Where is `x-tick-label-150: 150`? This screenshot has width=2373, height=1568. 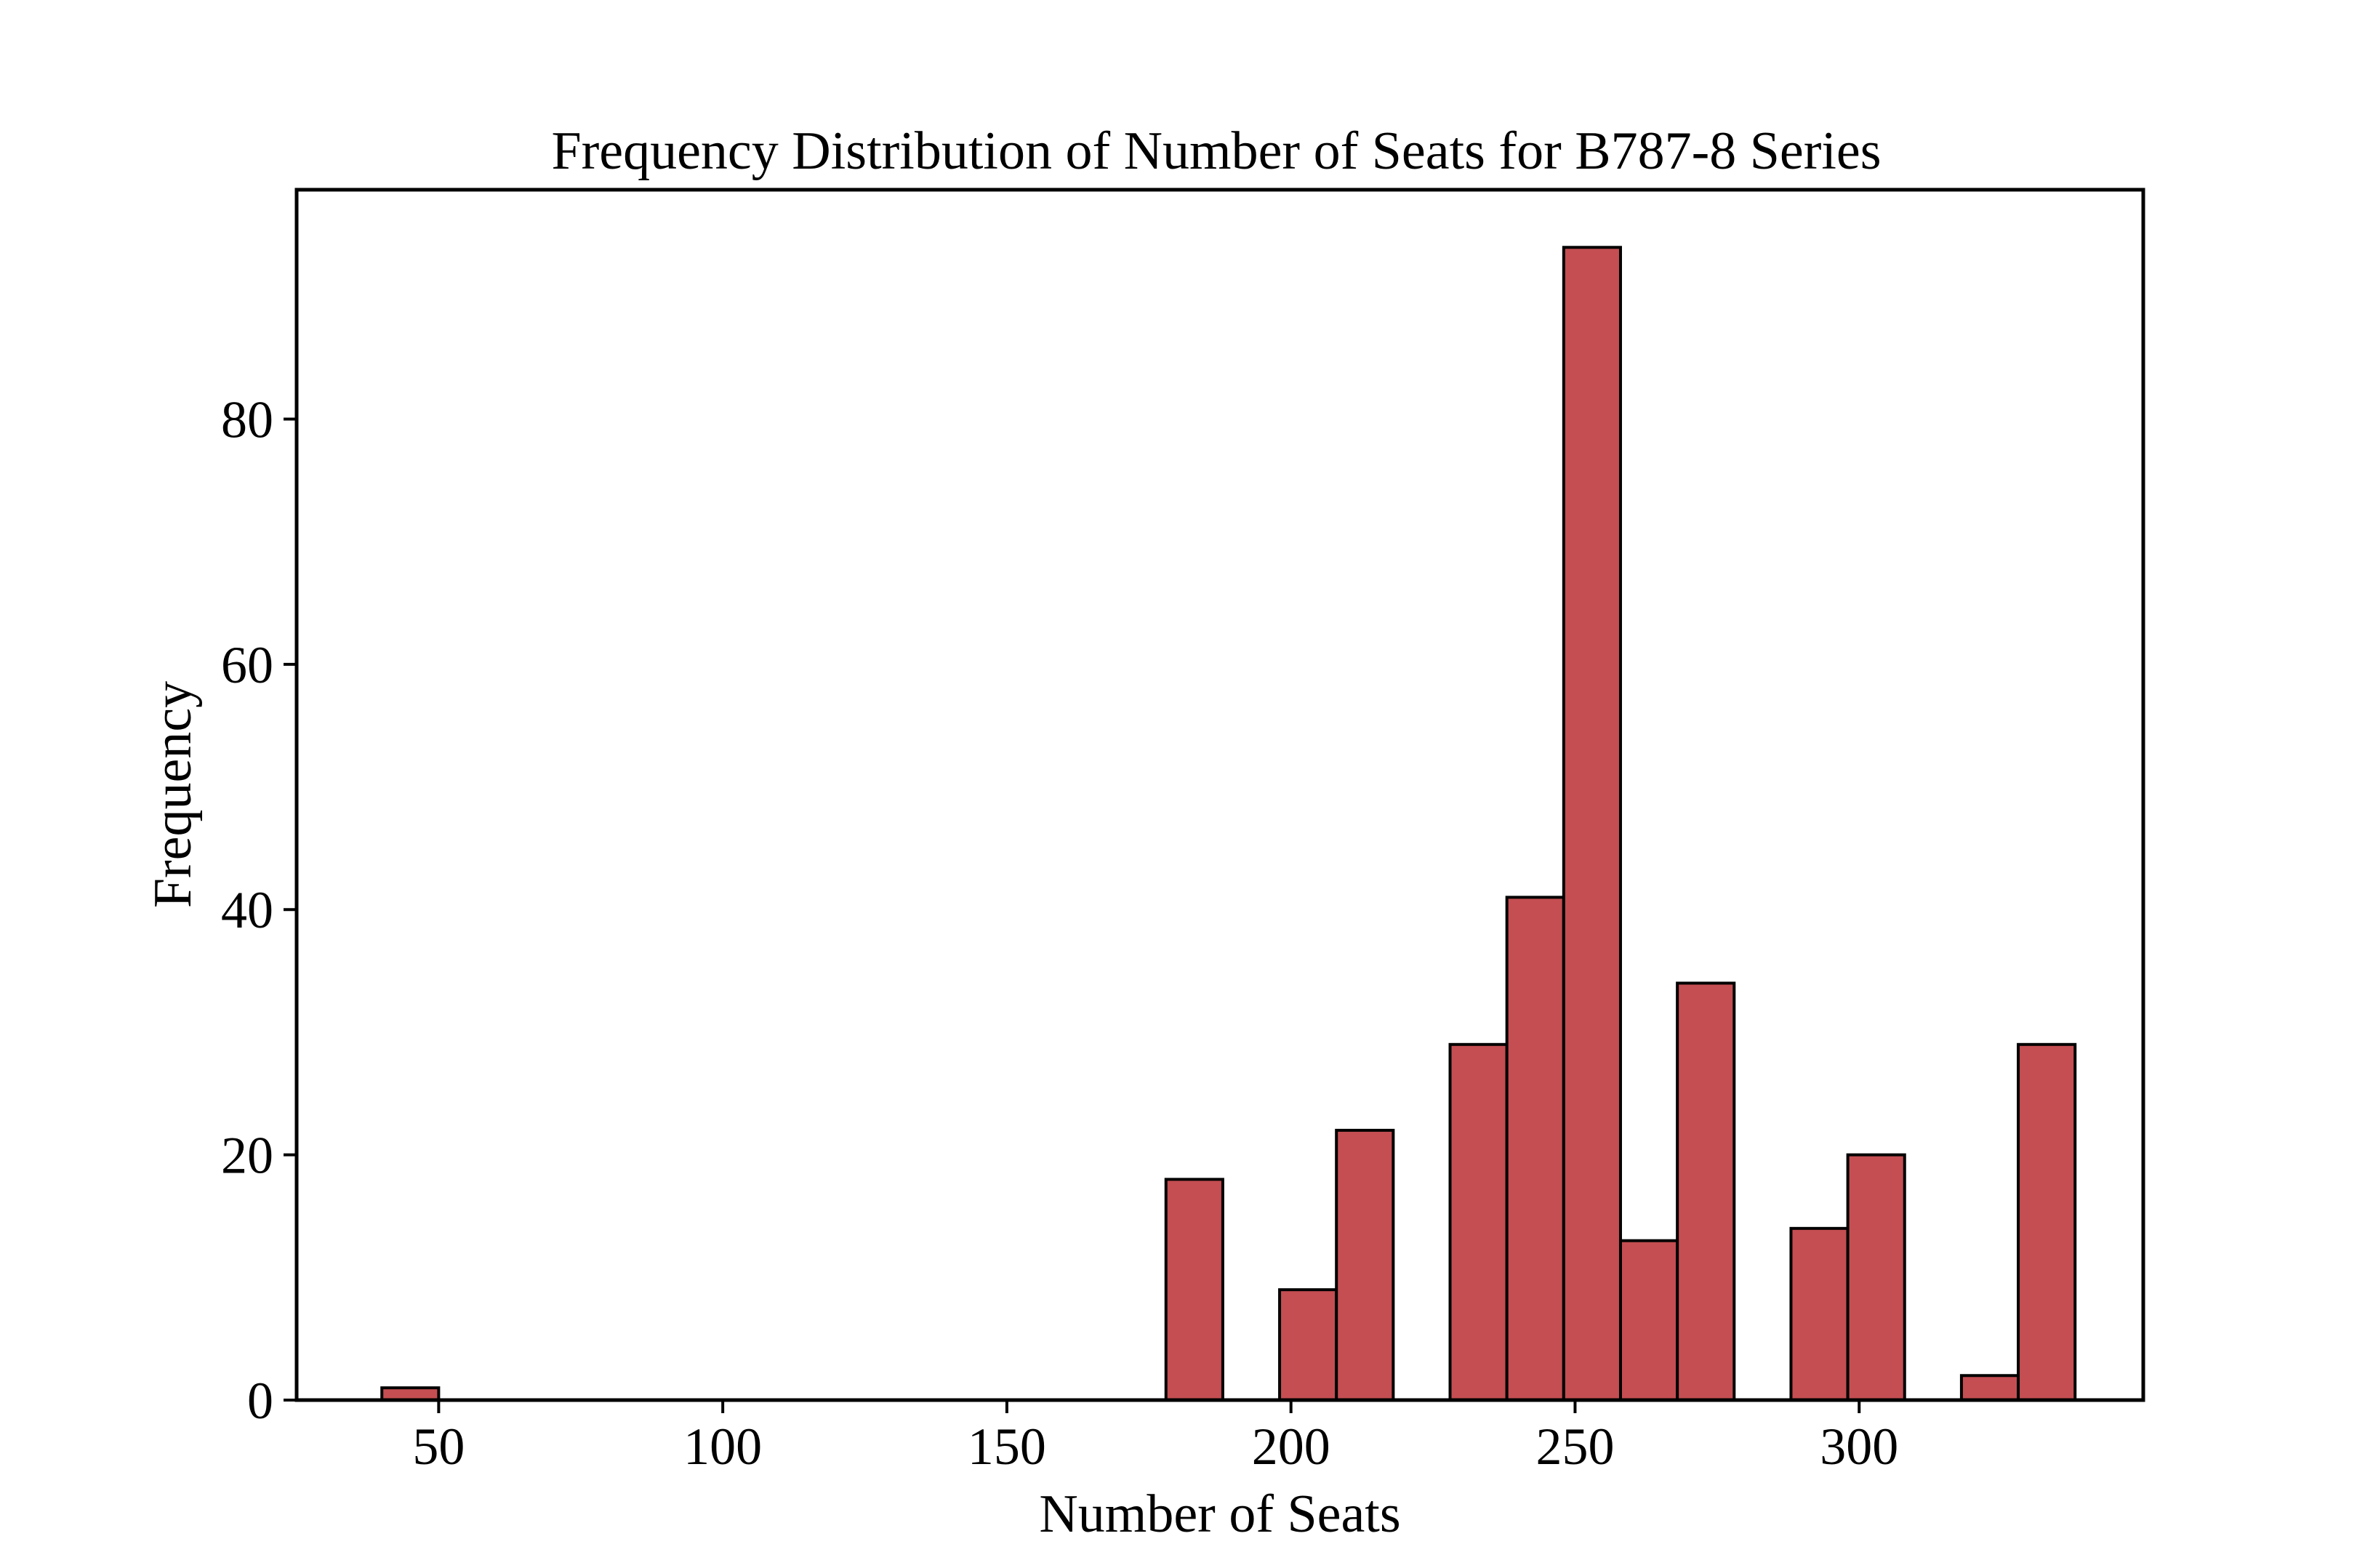
x-tick-label-150: 150 is located at coordinates (1007, 1447).